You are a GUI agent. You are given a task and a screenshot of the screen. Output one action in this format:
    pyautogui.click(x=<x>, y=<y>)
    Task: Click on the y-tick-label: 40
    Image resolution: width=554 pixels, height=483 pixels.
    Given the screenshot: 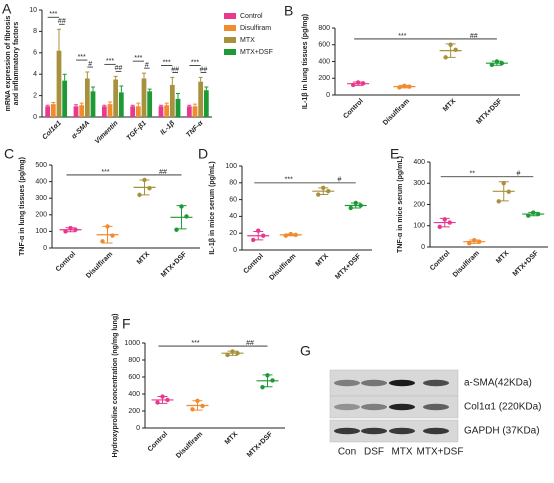 What is the action you would take?
    pyautogui.click(x=233, y=216)
    